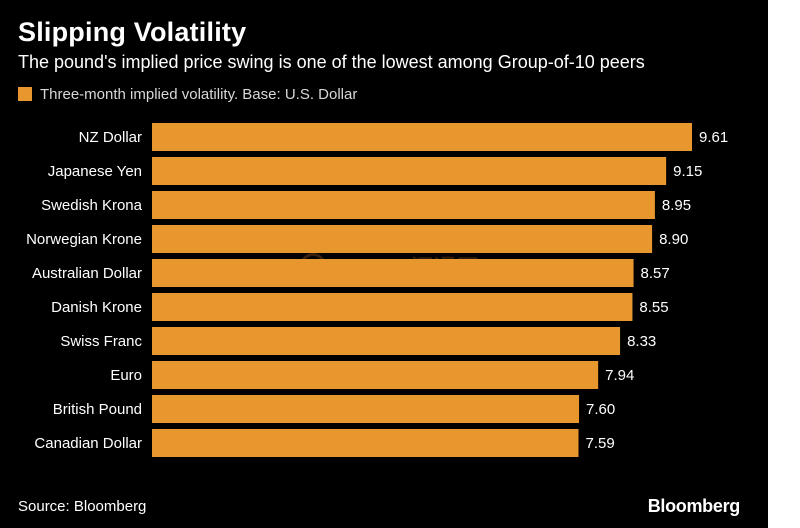 The width and height of the screenshot is (800, 528). I want to click on category-label: British Pound, so click(97, 409).